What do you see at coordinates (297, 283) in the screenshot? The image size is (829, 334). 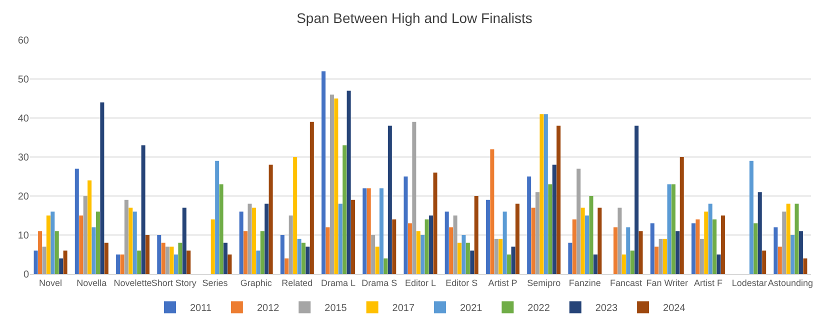 I see `x-tick-label: Related` at bounding box center [297, 283].